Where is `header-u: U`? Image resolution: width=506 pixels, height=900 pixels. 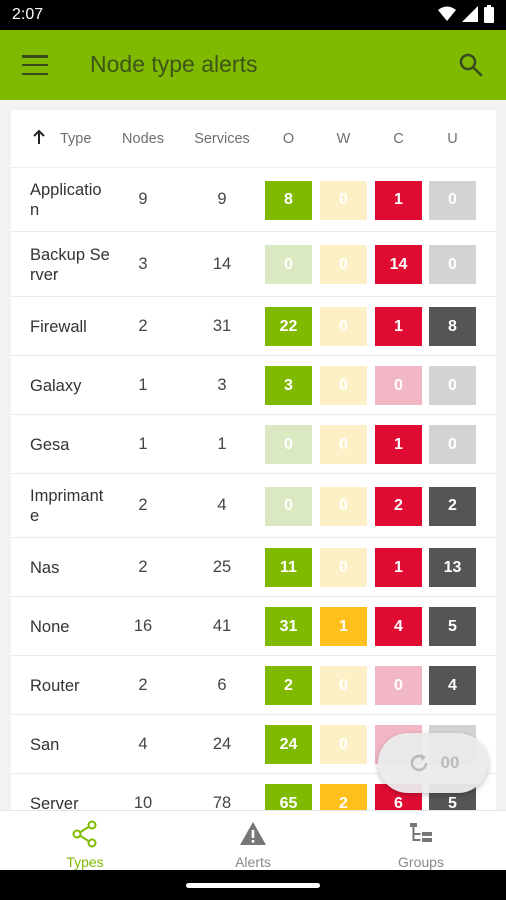 header-u: U is located at coordinates (452, 139).